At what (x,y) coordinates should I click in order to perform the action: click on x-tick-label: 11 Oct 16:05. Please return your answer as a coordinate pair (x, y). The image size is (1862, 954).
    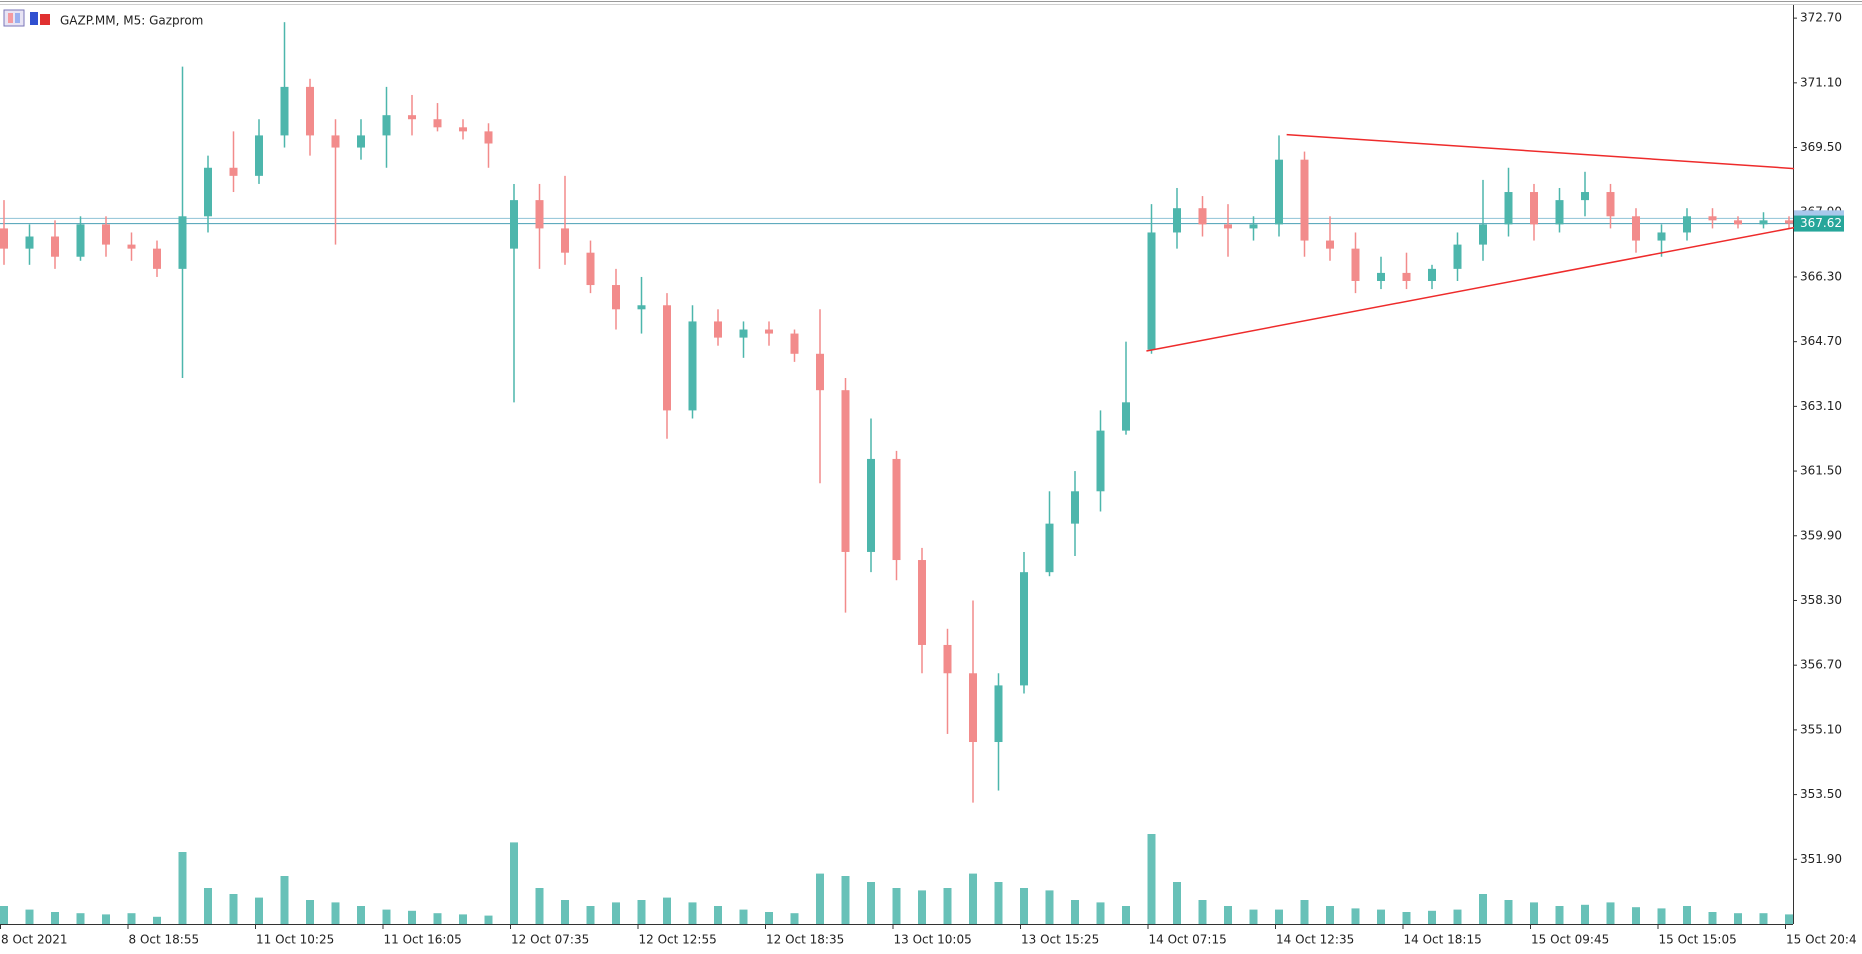
    Looking at the image, I should click on (423, 940).